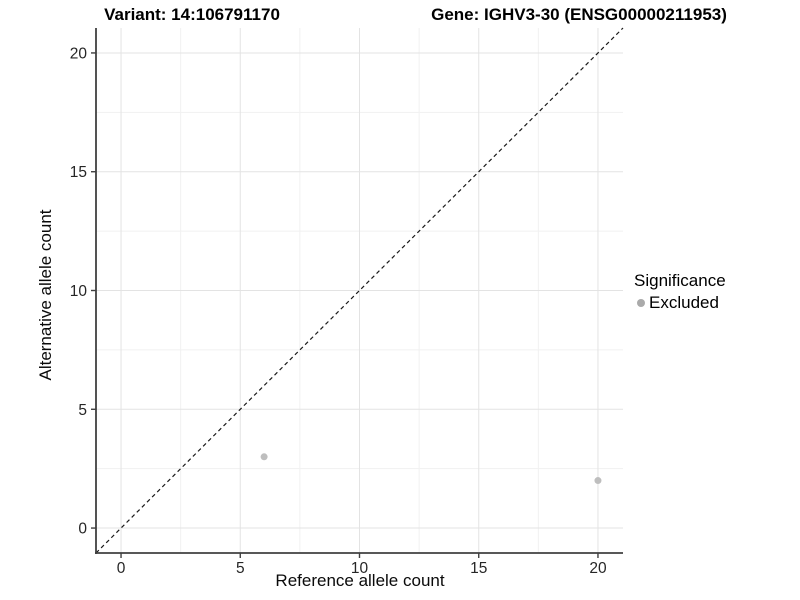 The image size is (800, 600). Describe the element at coordinates (598, 568) in the screenshot. I see `x-tick-label: 20` at that location.